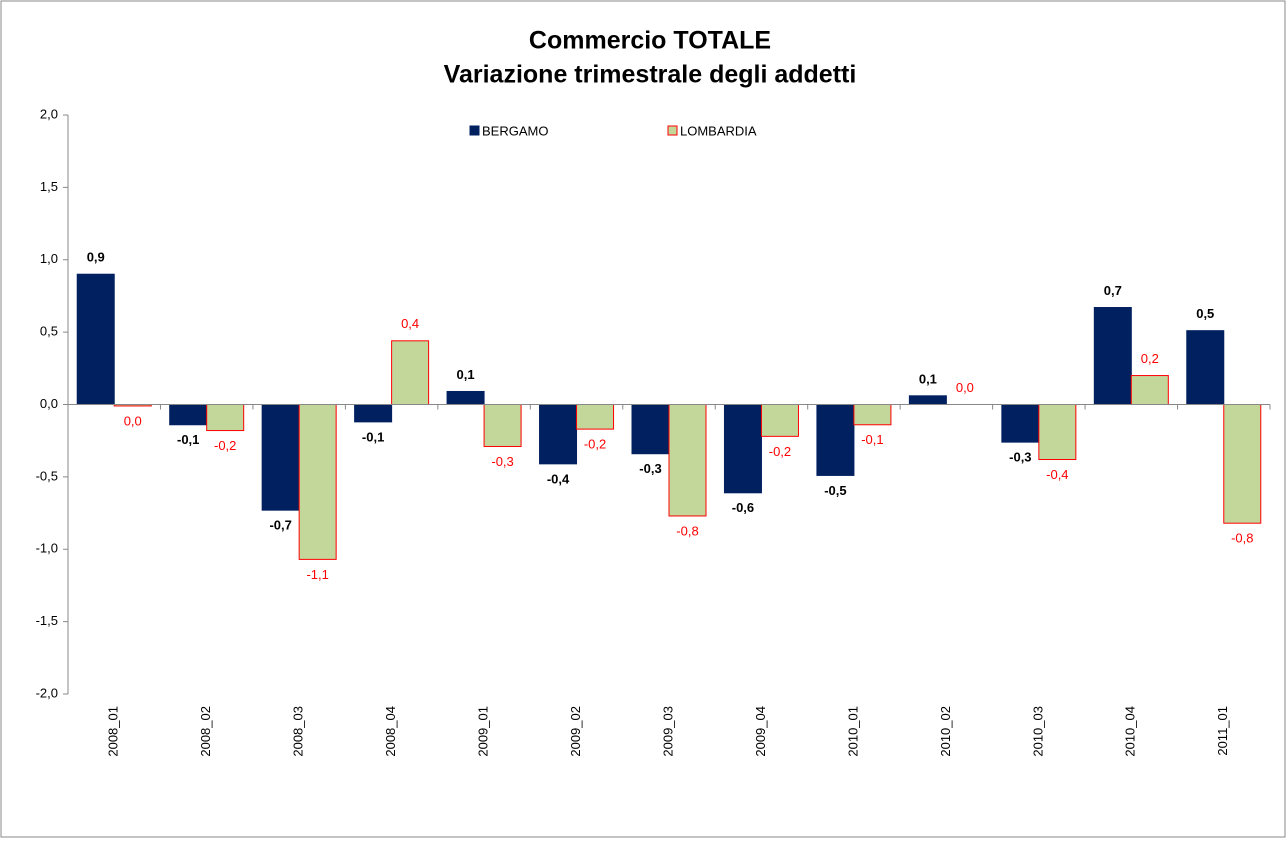 The image size is (1287, 844). I want to click on x-tick-label: 2009_02, so click(575, 731).